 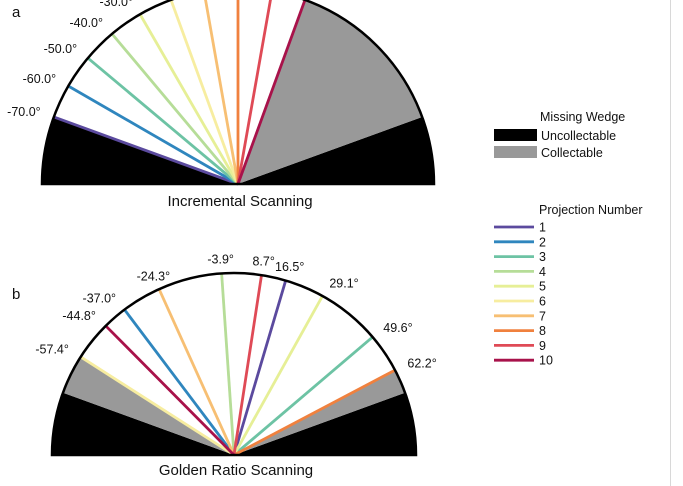 What do you see at coordinates (578, 136) in the screenshot?
I see `legend-label-uncollectable: Uncollectable` at bounding box center [578, 136].